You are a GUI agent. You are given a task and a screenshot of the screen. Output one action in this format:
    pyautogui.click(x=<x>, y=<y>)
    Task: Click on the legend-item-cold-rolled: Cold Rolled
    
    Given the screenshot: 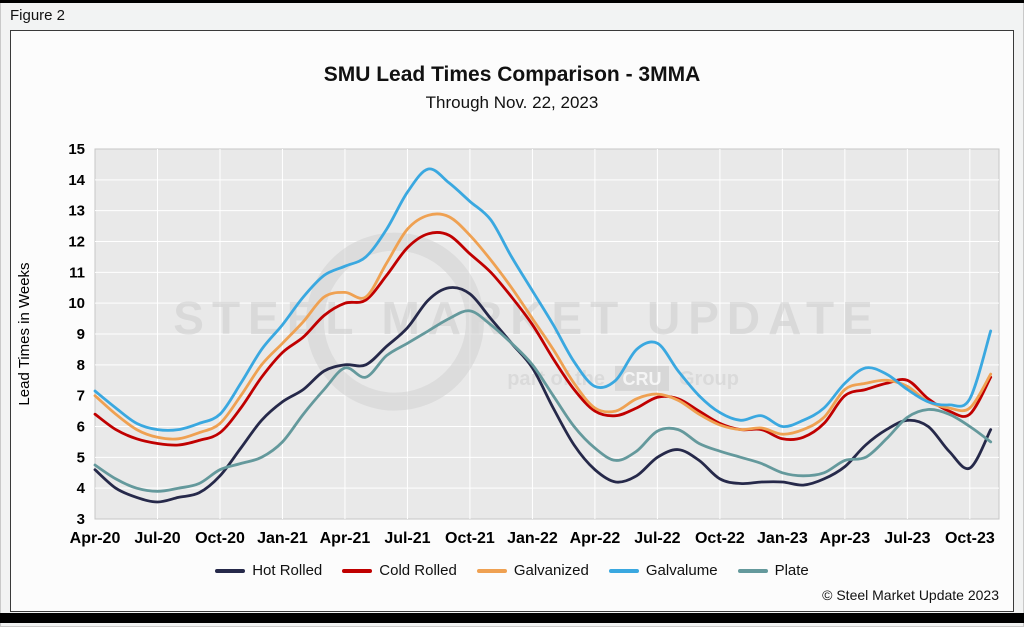 What is the action you would take?
    pyautogui.click(x=399, y=570)
    